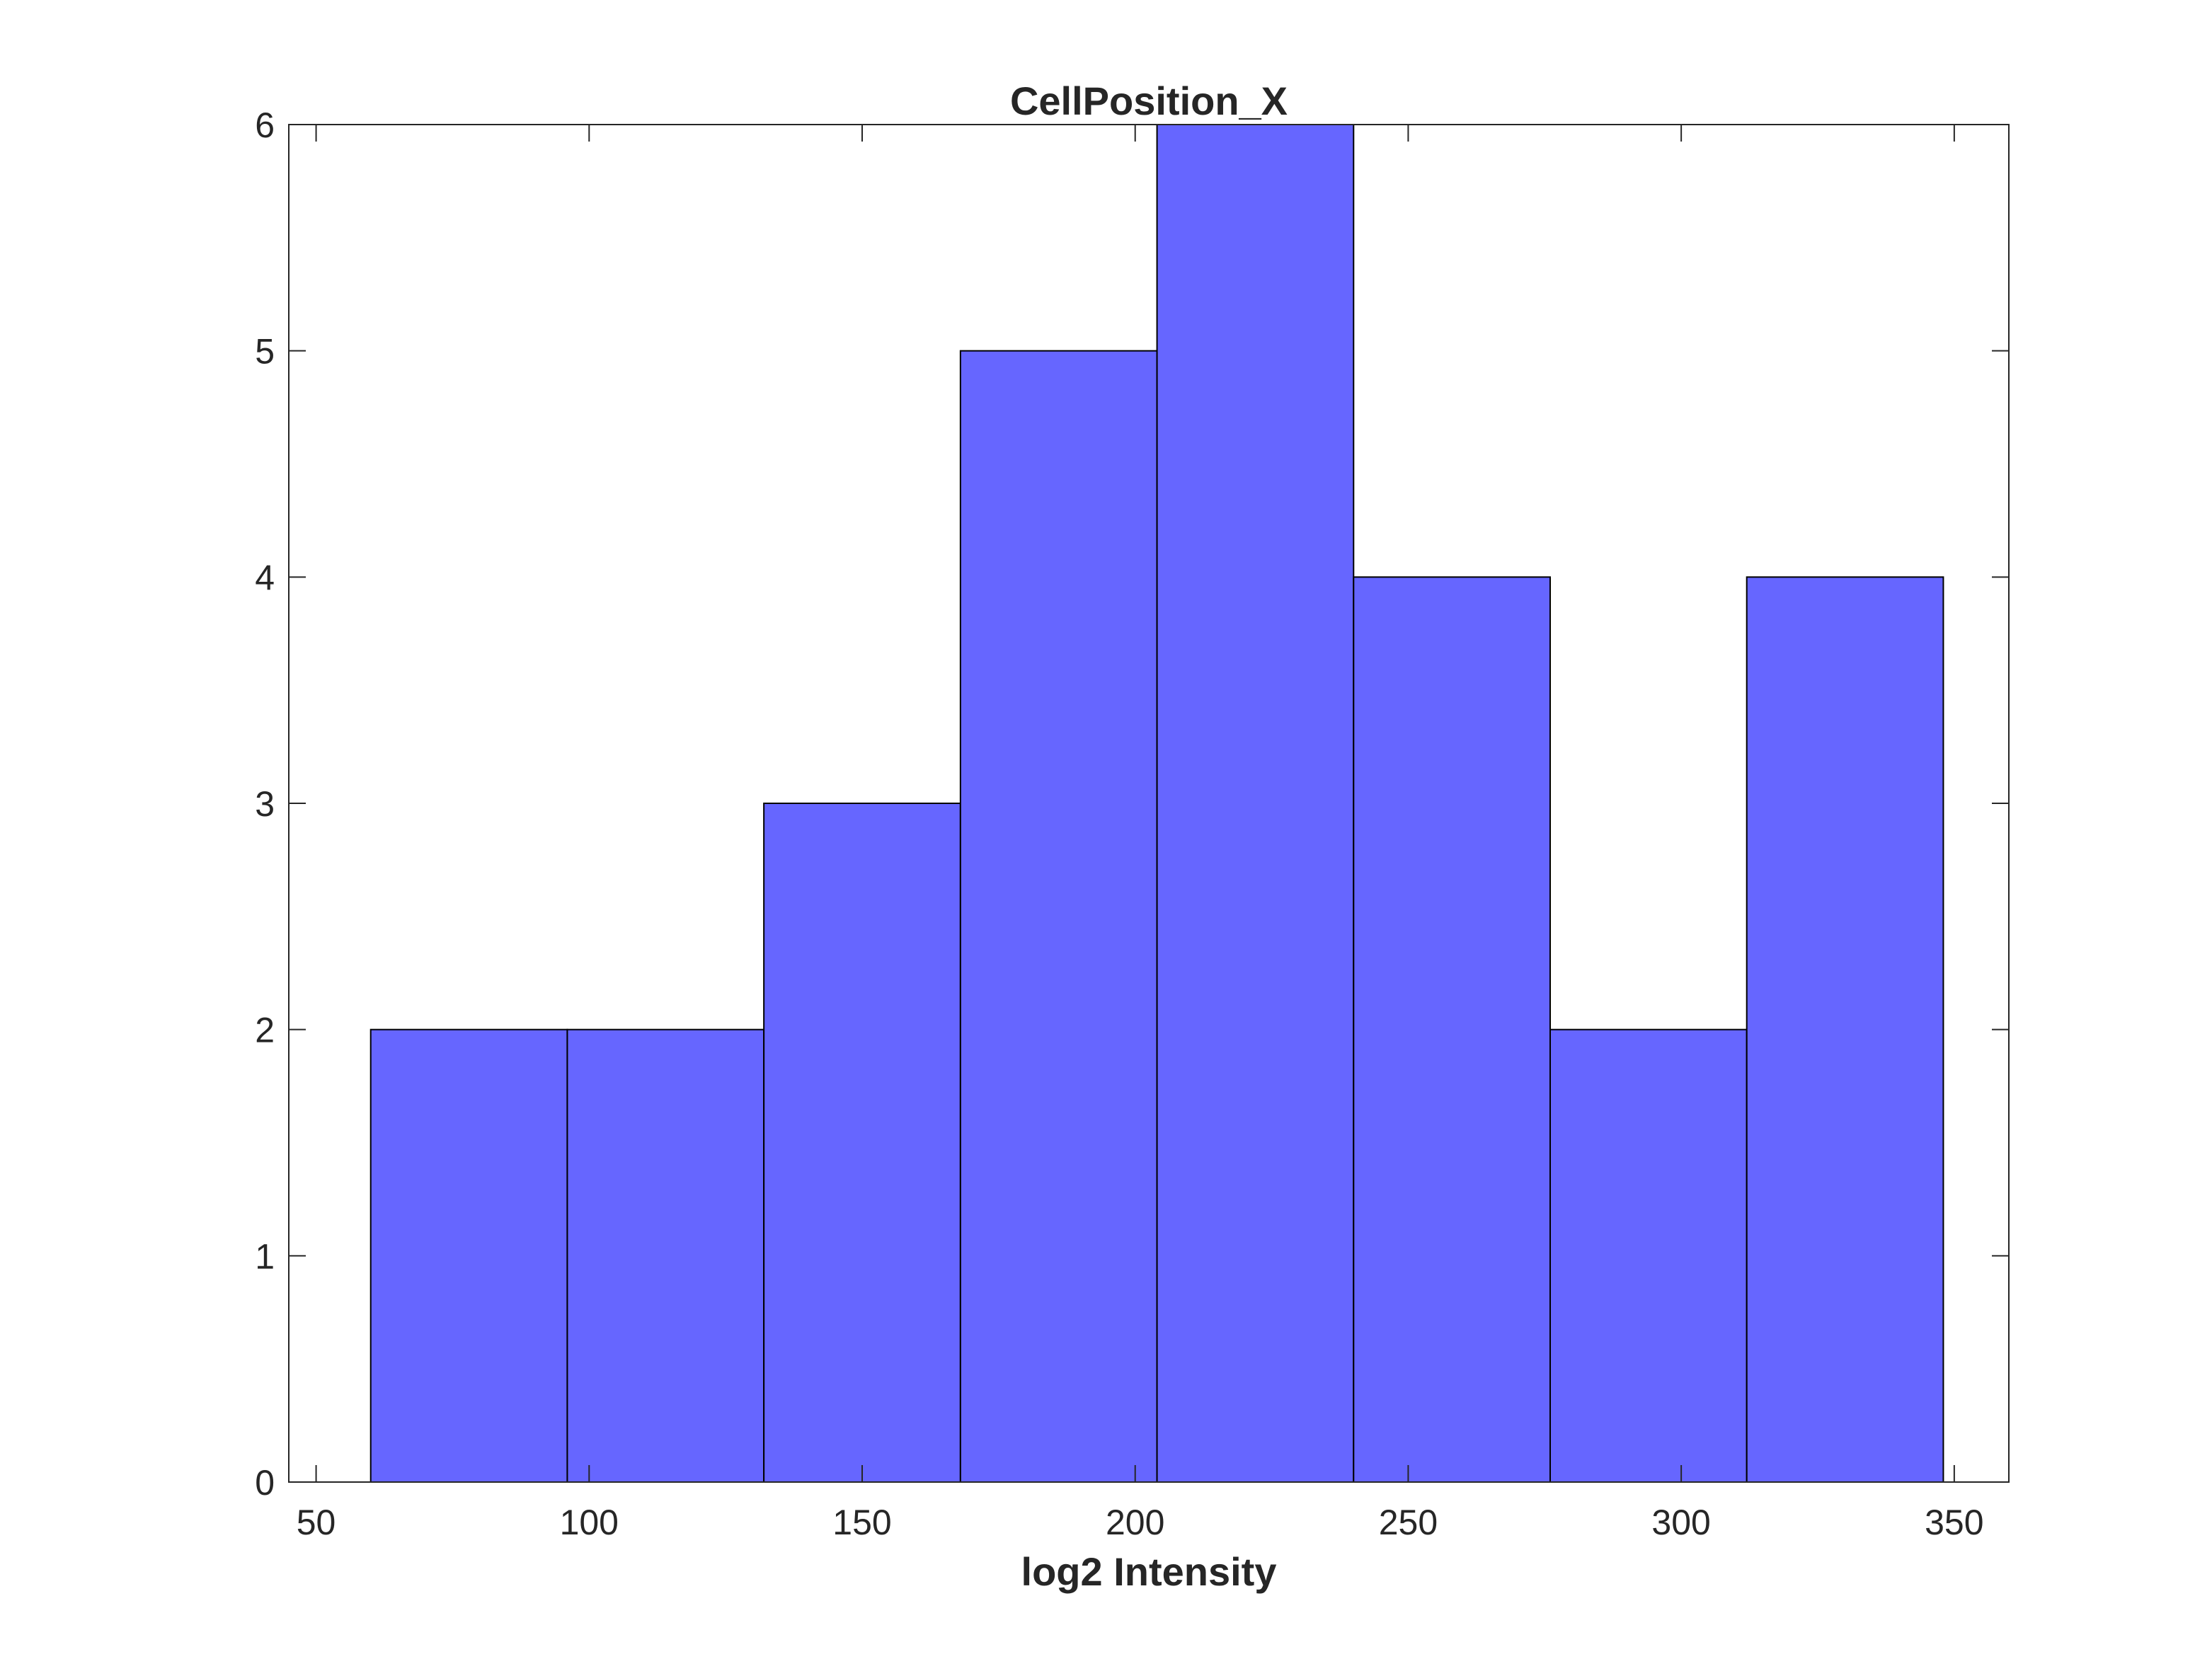 This screenshot has height=1659, width=2212. Describe the element at coordinates (316, 1522) in the screenshot. I see `x-tick-label: 50` at that location.